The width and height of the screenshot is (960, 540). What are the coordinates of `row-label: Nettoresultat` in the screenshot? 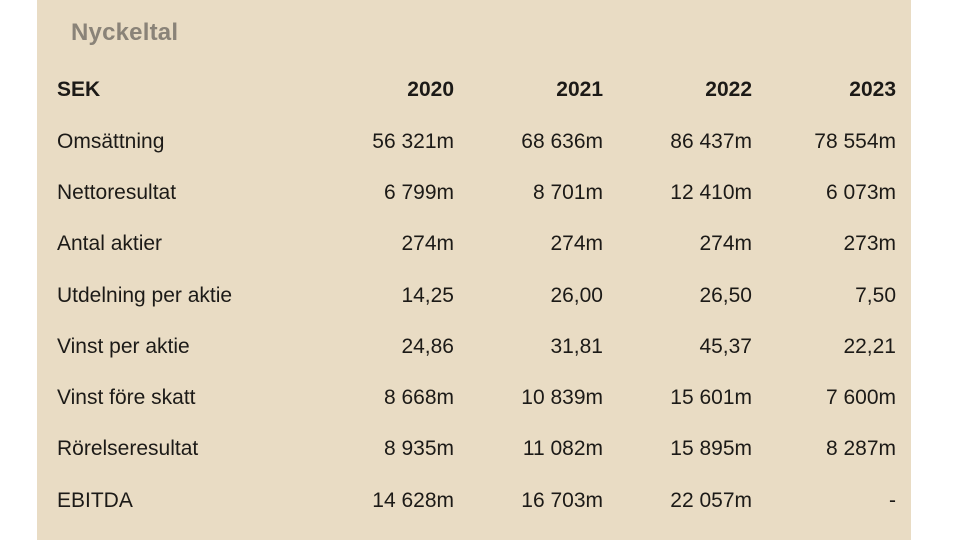 It's located at (117, 192).